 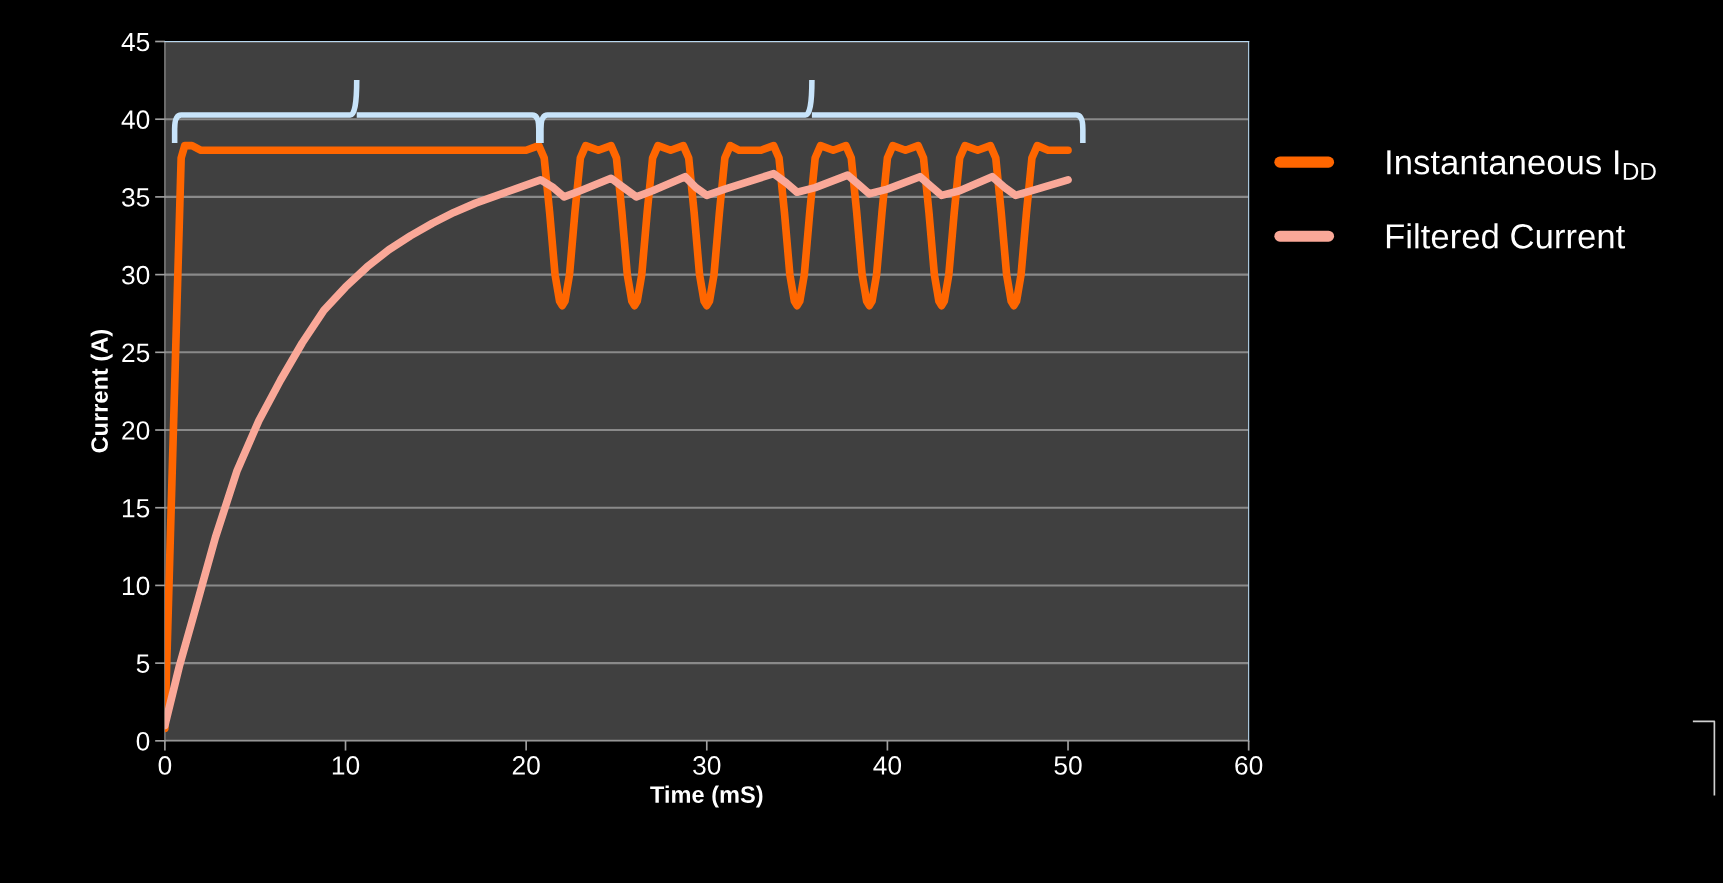 I want to click on x-tick-label: 60, so click(x=1249, y=765).